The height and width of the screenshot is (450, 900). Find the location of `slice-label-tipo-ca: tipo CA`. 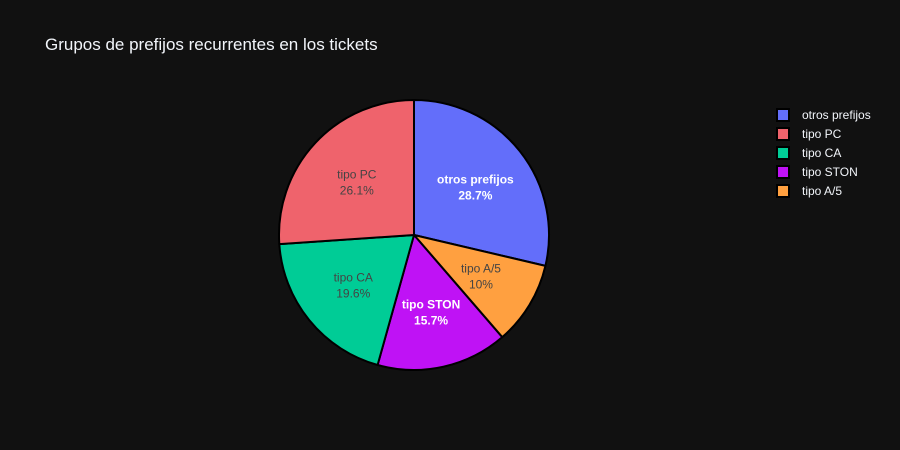

slice-label-tipo-ca: tipo CA is located at coordinates (353, 277).